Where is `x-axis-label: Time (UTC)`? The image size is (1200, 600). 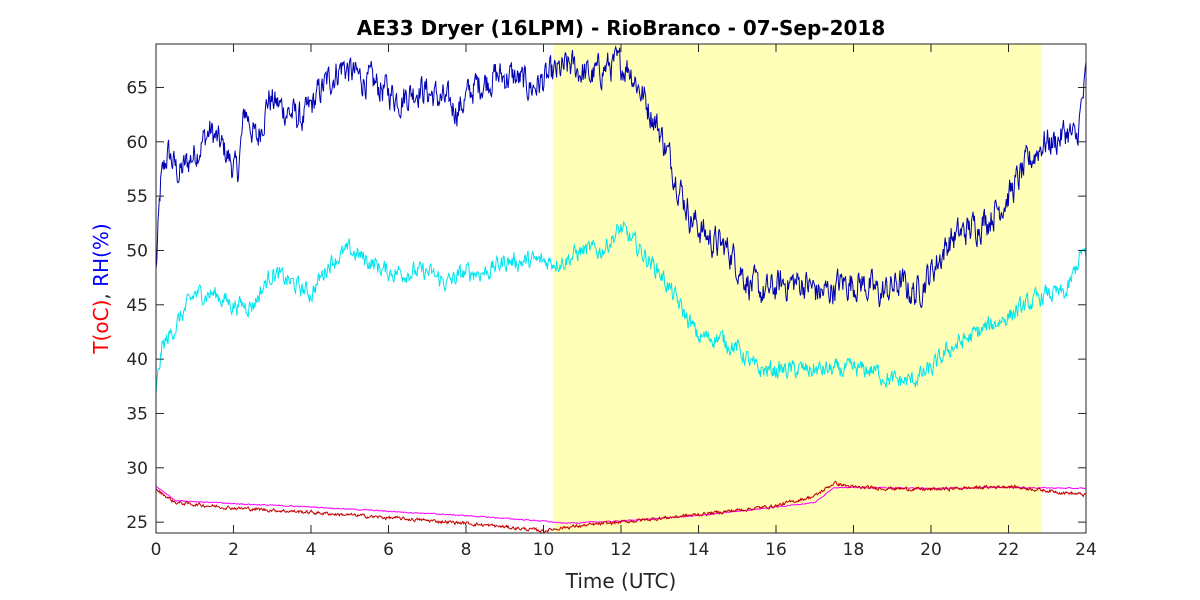 x-axis-label: Time (UTC) is located at coordinates (621, 581).